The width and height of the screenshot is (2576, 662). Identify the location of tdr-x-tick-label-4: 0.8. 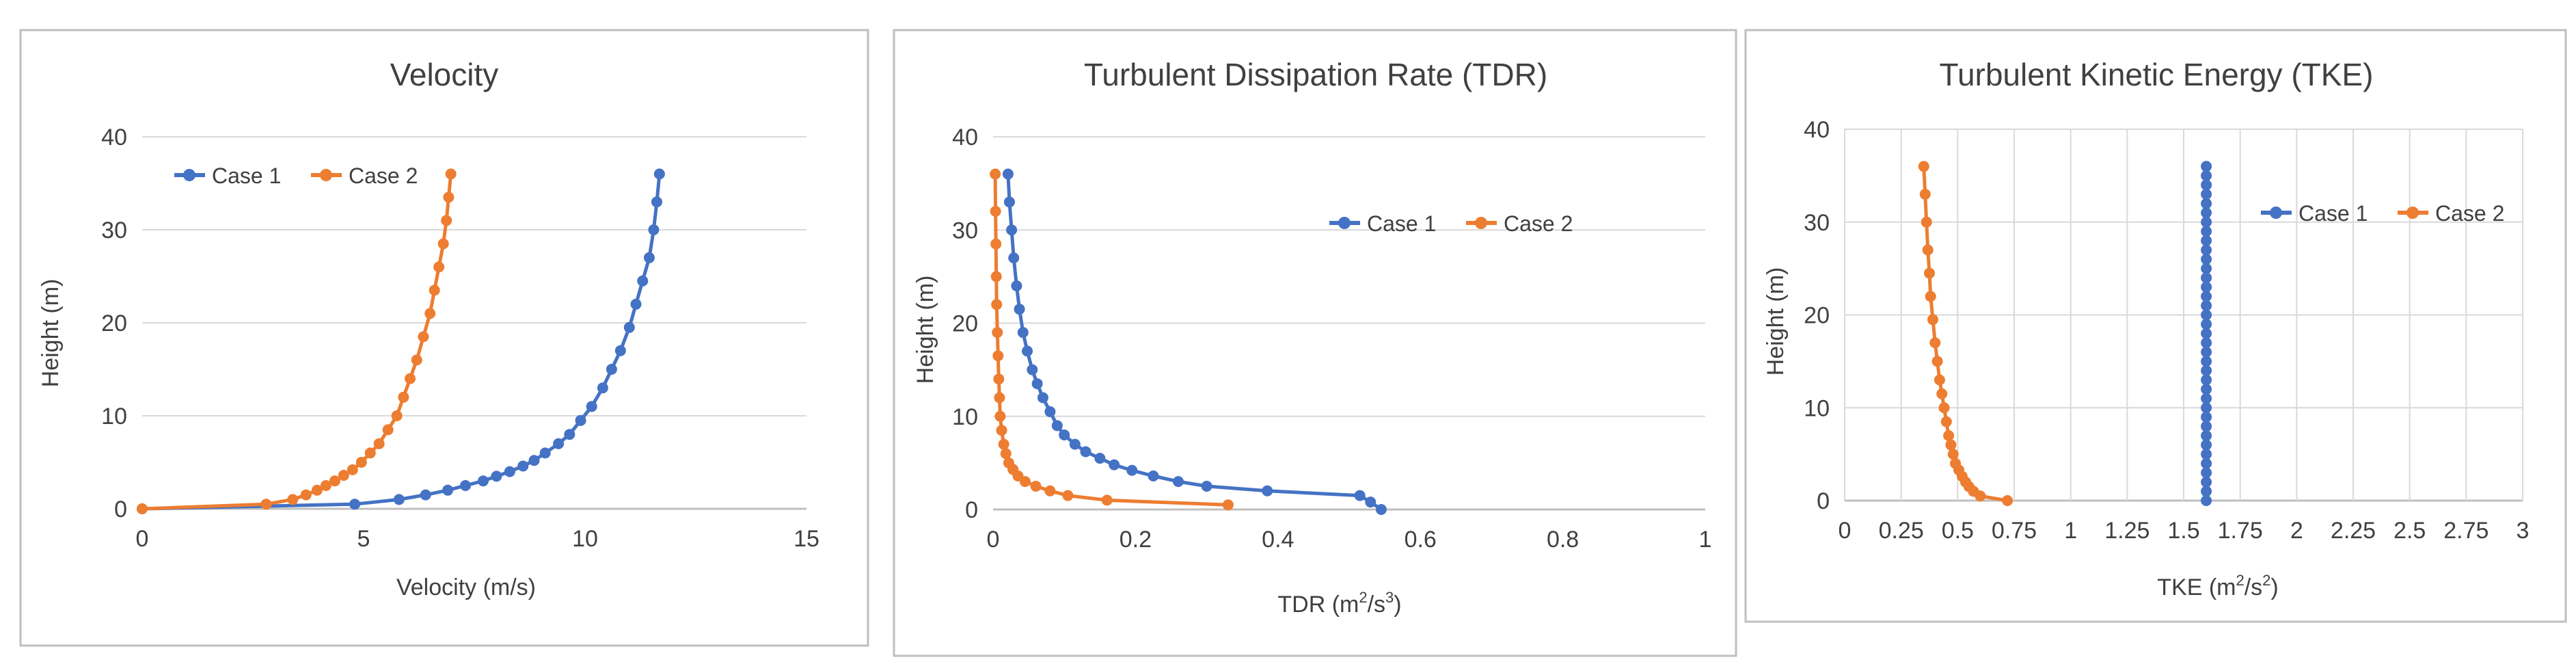
(1563, 540).